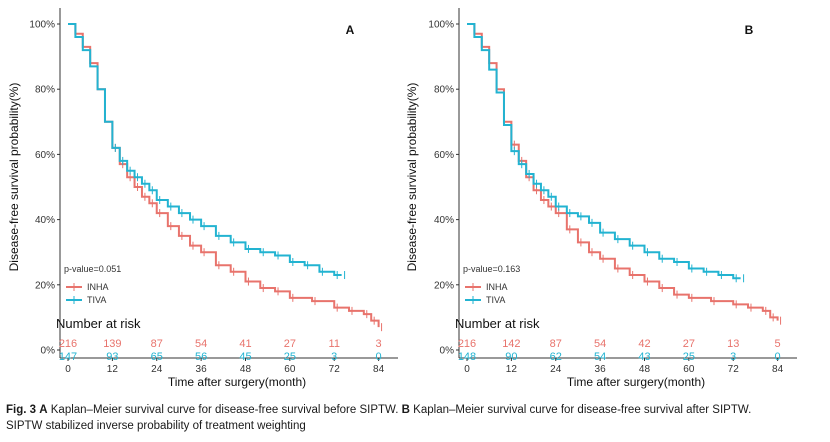  What do you see at coordinates (157, 357) in the screenshot?
I see `risk-count-tiva: 65` at bounding box center [157, 357].